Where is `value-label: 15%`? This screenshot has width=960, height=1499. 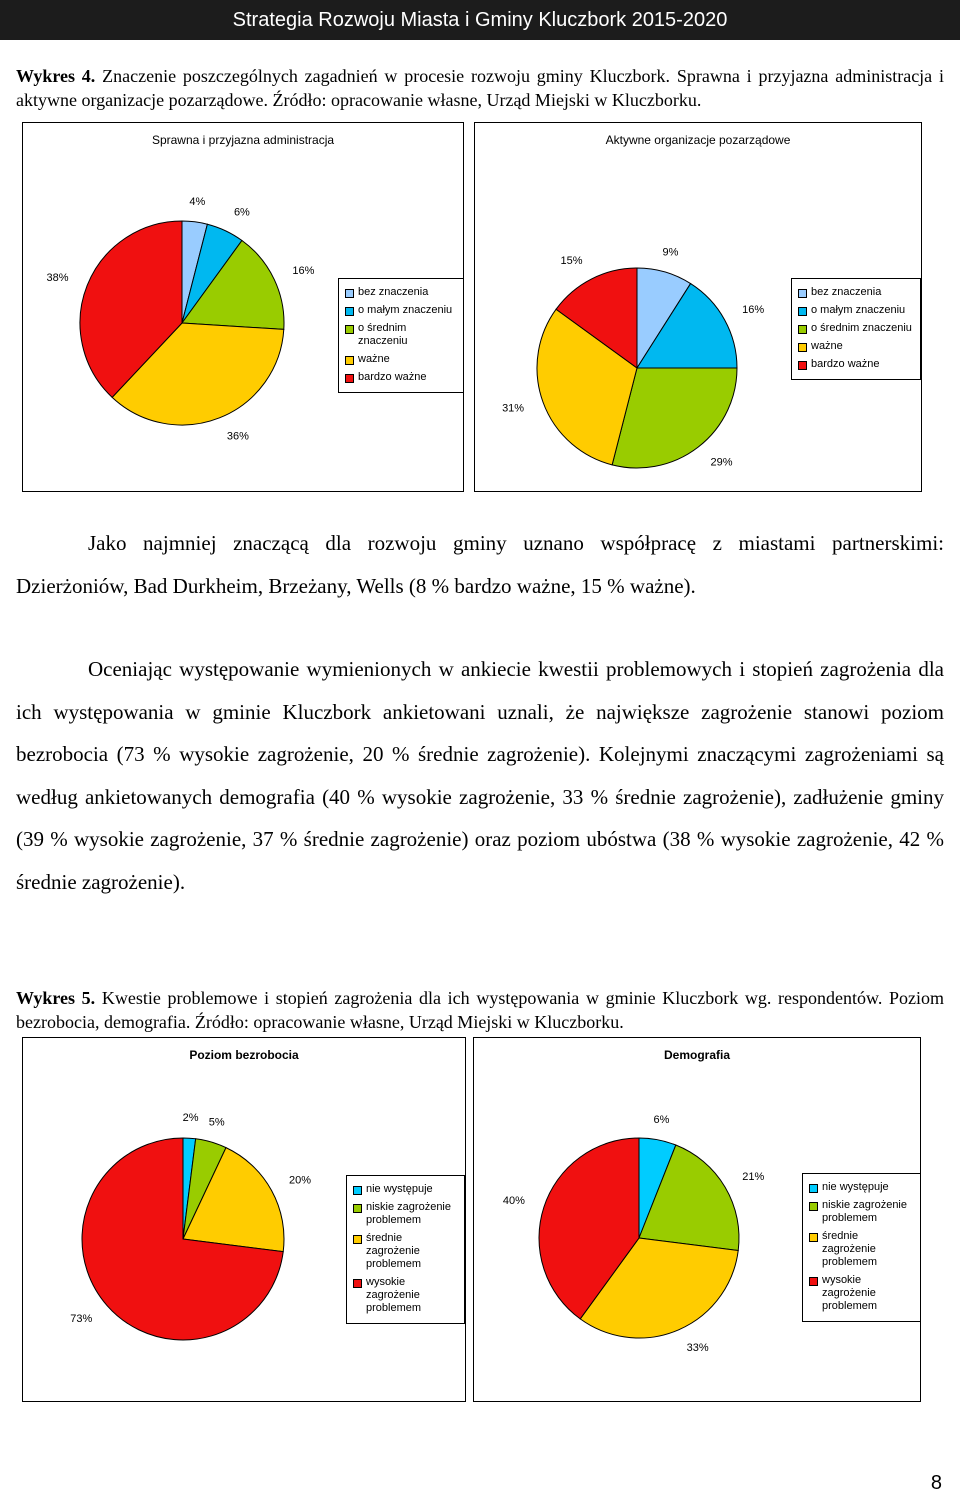
value-label: 15% is located at coordinates (571, 261).